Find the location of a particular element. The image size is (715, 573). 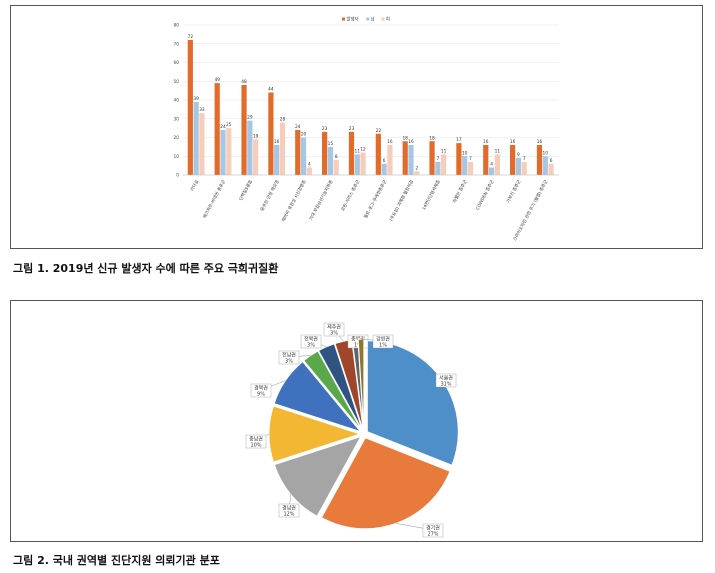

data-label: 49 is located at coordinates (217, 80).